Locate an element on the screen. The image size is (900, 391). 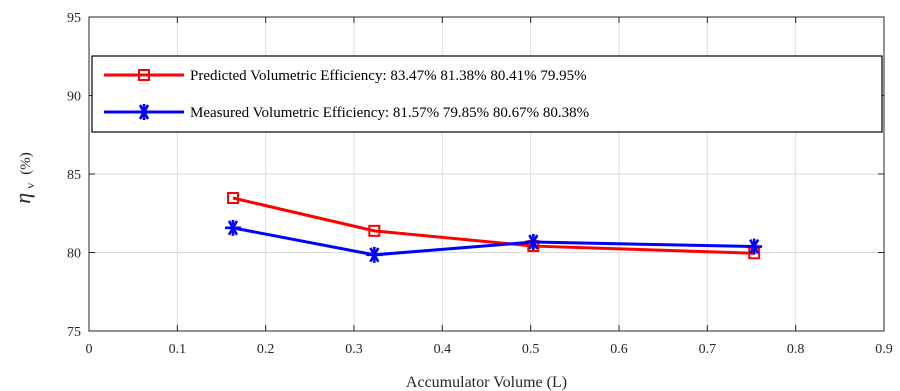
x-axis-label: Accumulator Volume (L) is located at coordinates (486, 382).